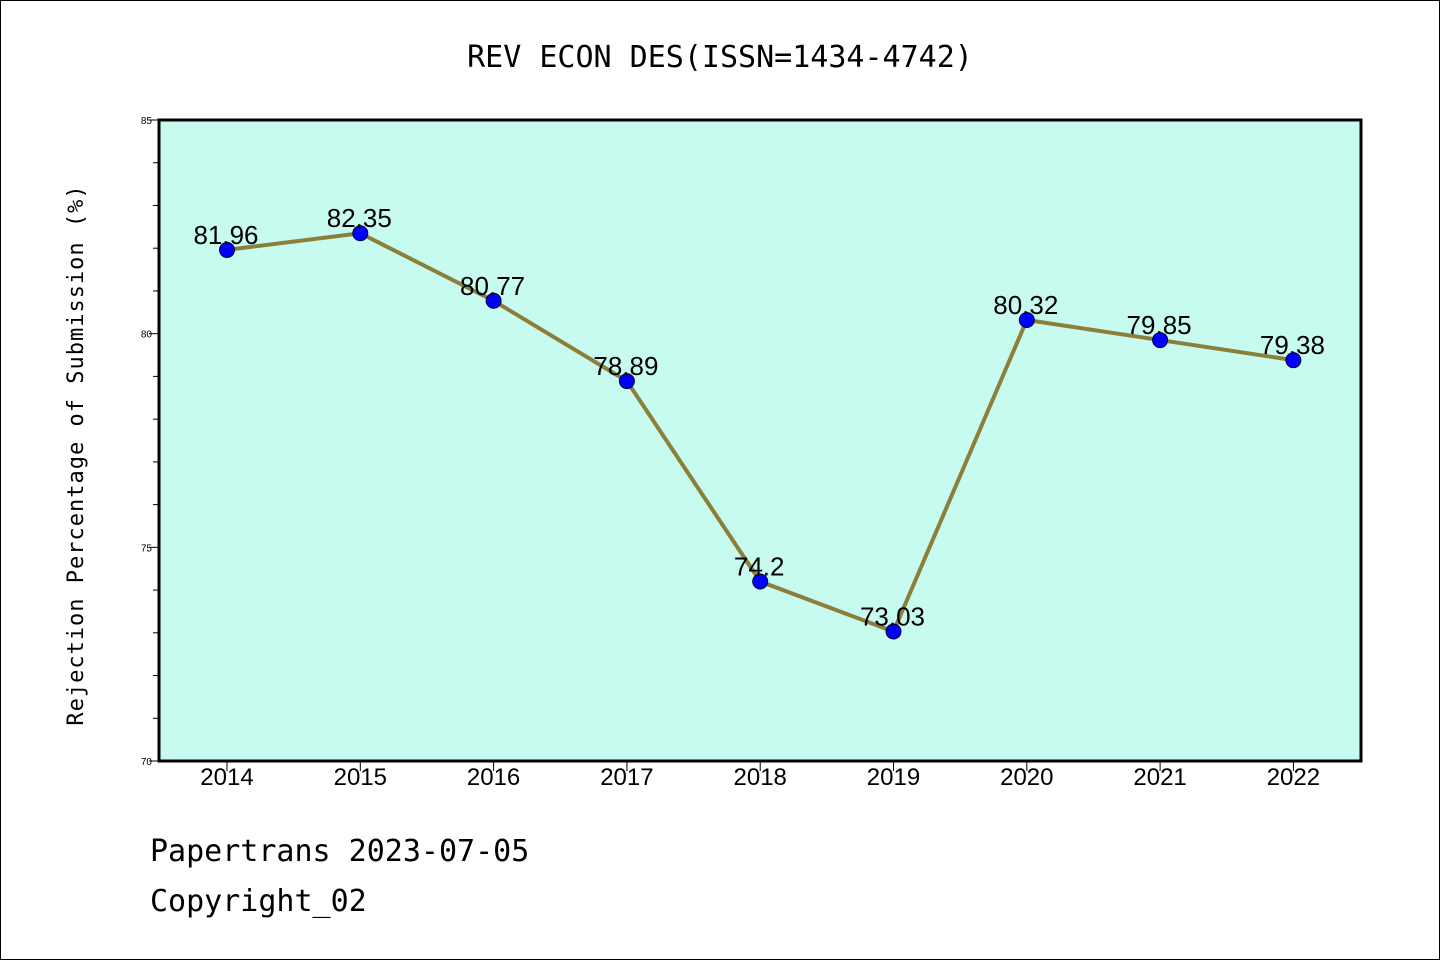 The height and width of the screenshot is (960, 1440). What do you see at coordinates (258, 901) in the screenshot?
I see `footer-copyright: Copyright_02` at bounding box center [258, 901].